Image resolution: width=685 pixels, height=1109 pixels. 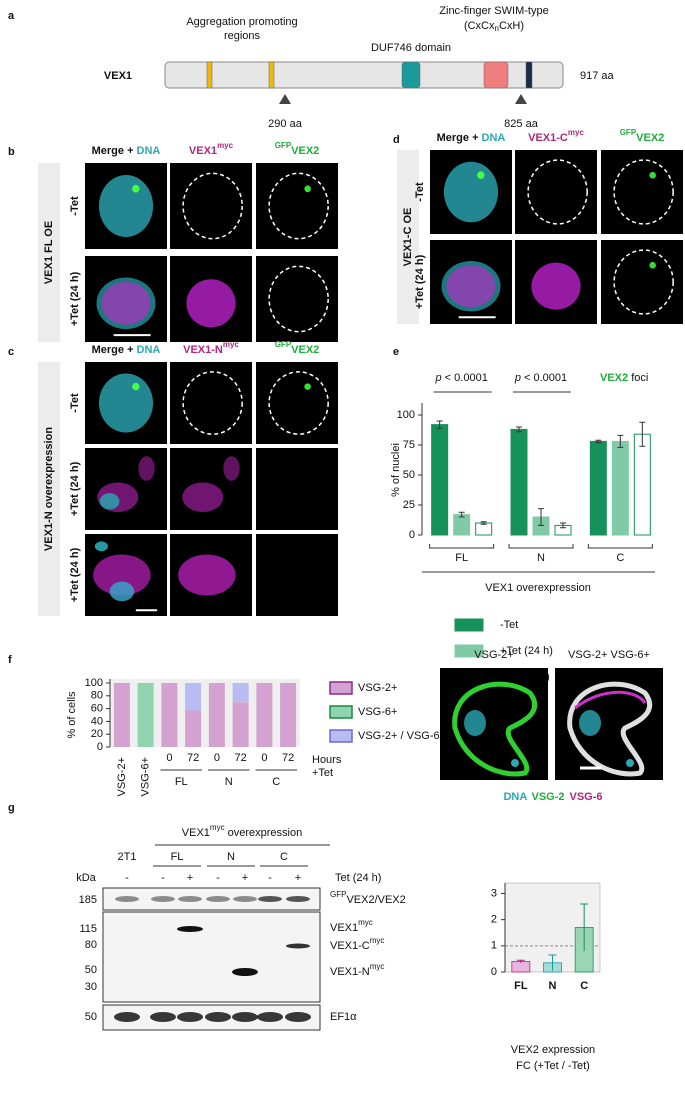 What do you see at coordinates (211, 957) in the screenshot?
I see `blot-strip` at bounding box center [211, 957].